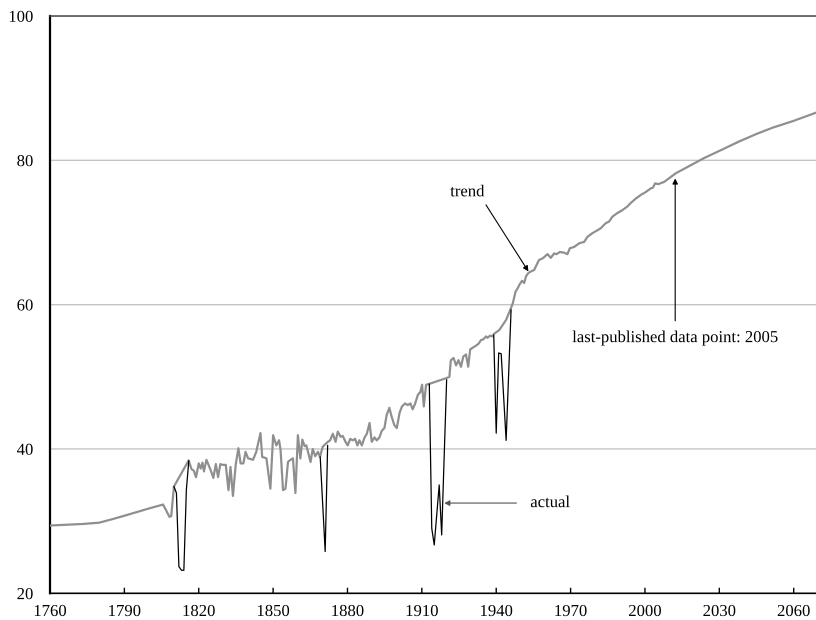 This screenshot has width=816, height=620. What do you see at coordinates (550, 502) in the screenshot?
I see `annotation: actual` at bounding box center [550, 502].